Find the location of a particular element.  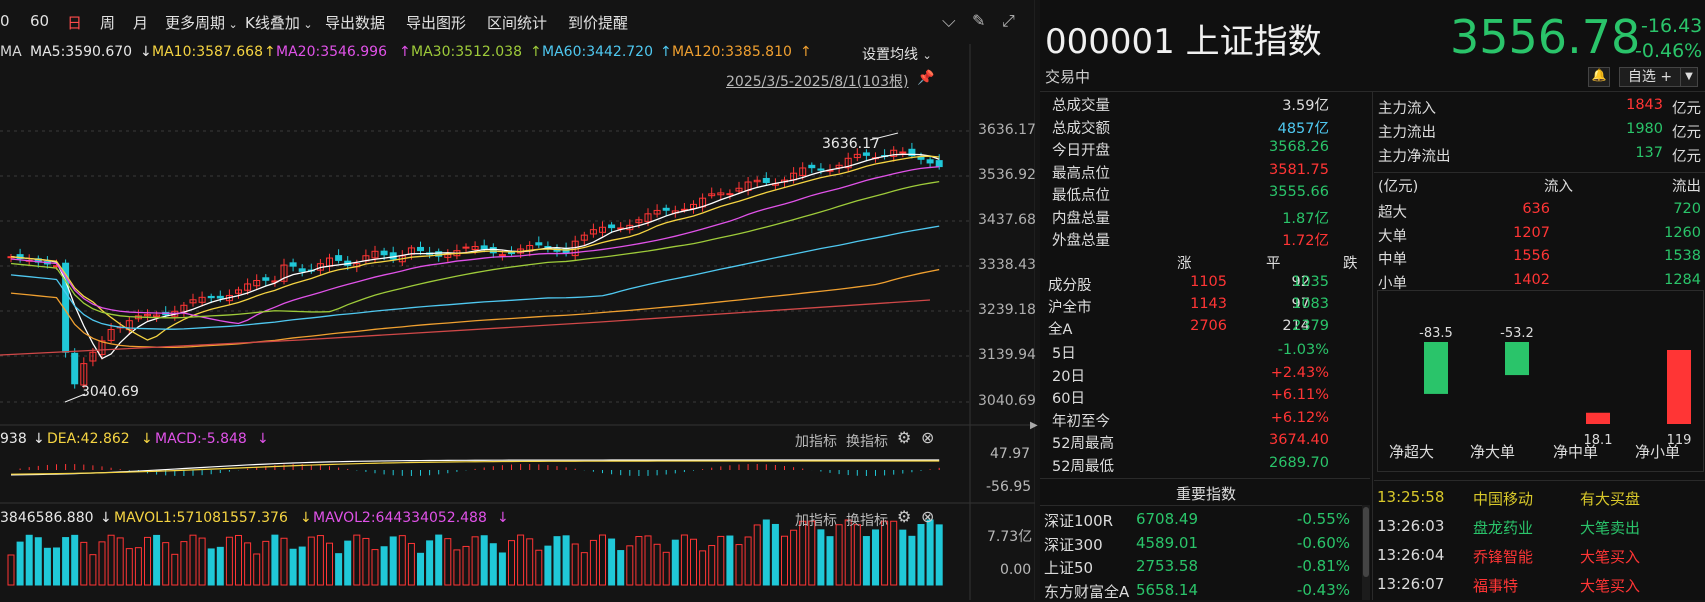

ma30-value: MA30:3512.038 is located at coordinates (466, 52).